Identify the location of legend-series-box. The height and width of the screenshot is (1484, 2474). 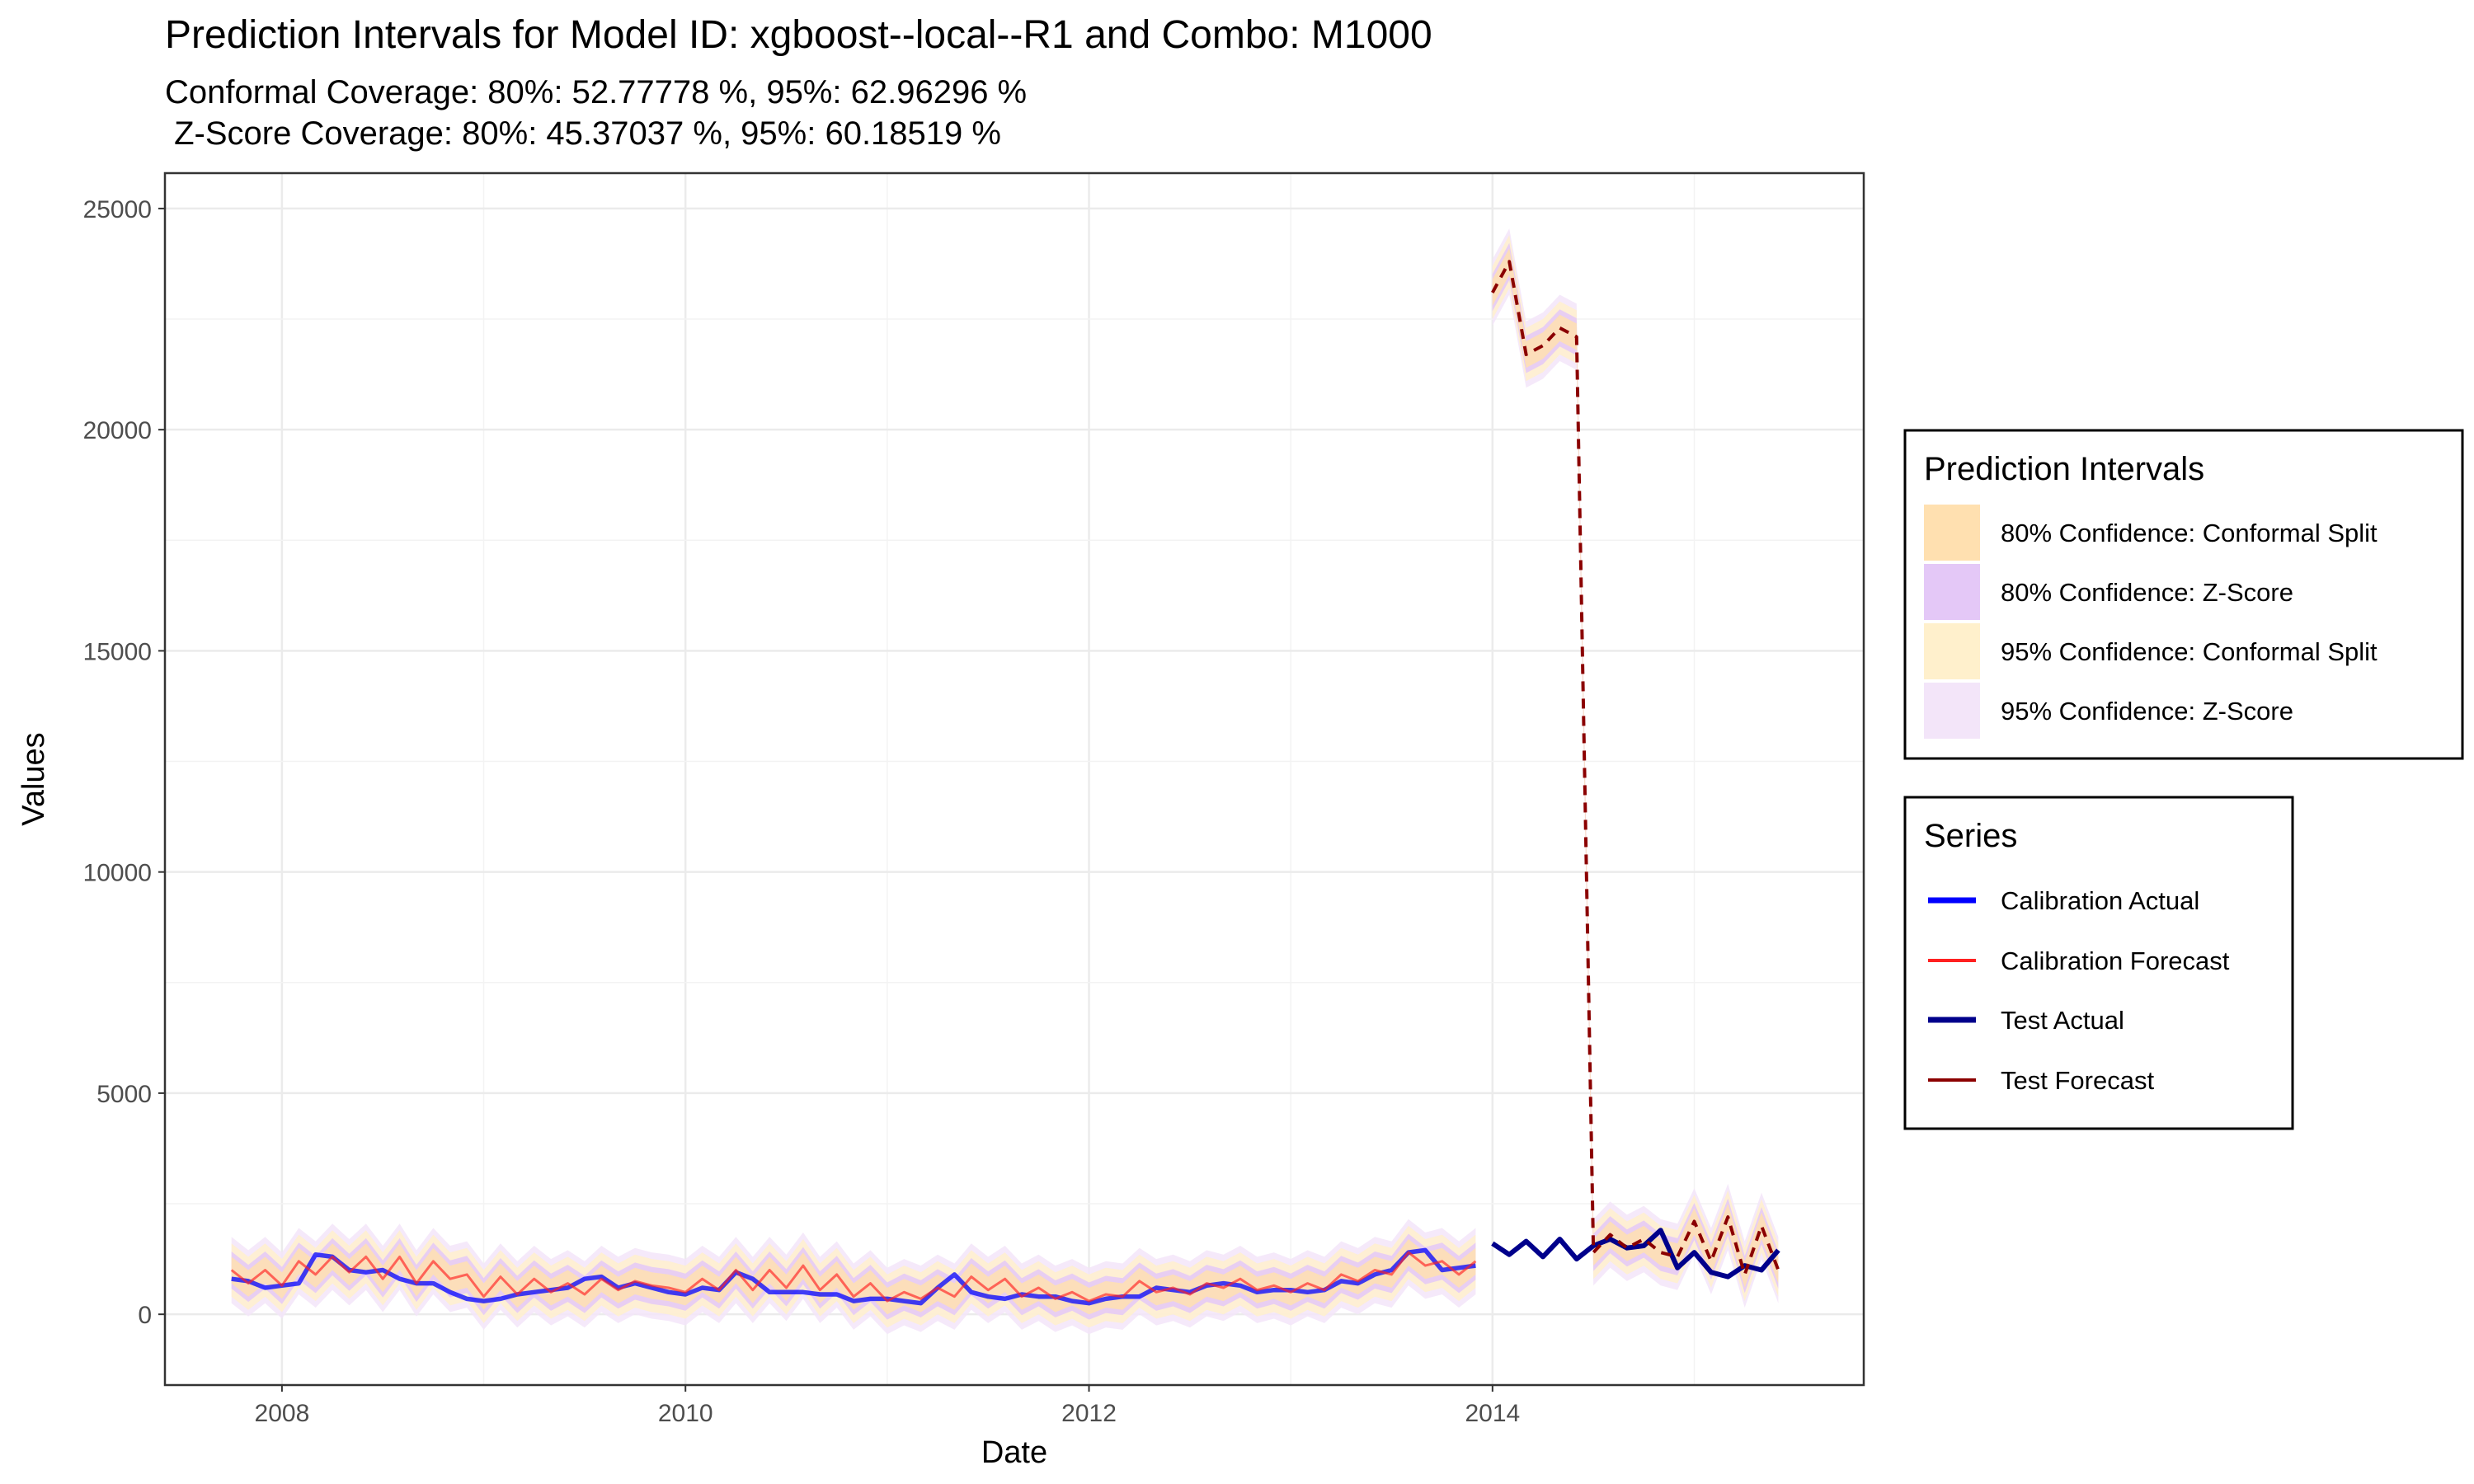
(2098, 963).